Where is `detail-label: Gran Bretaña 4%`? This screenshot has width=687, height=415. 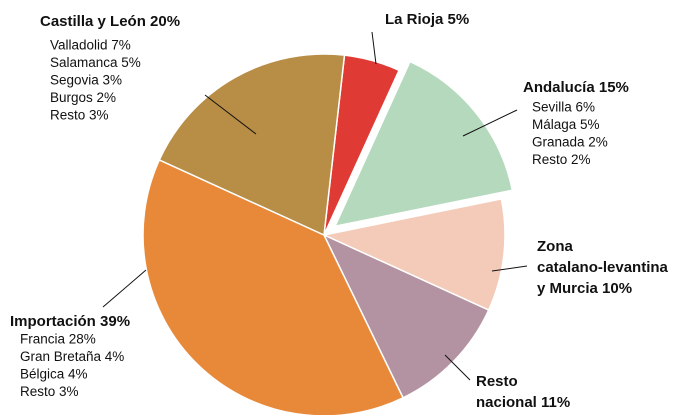 detail-label: Gran Bretaña 4% is located at coordinates (72, 356).